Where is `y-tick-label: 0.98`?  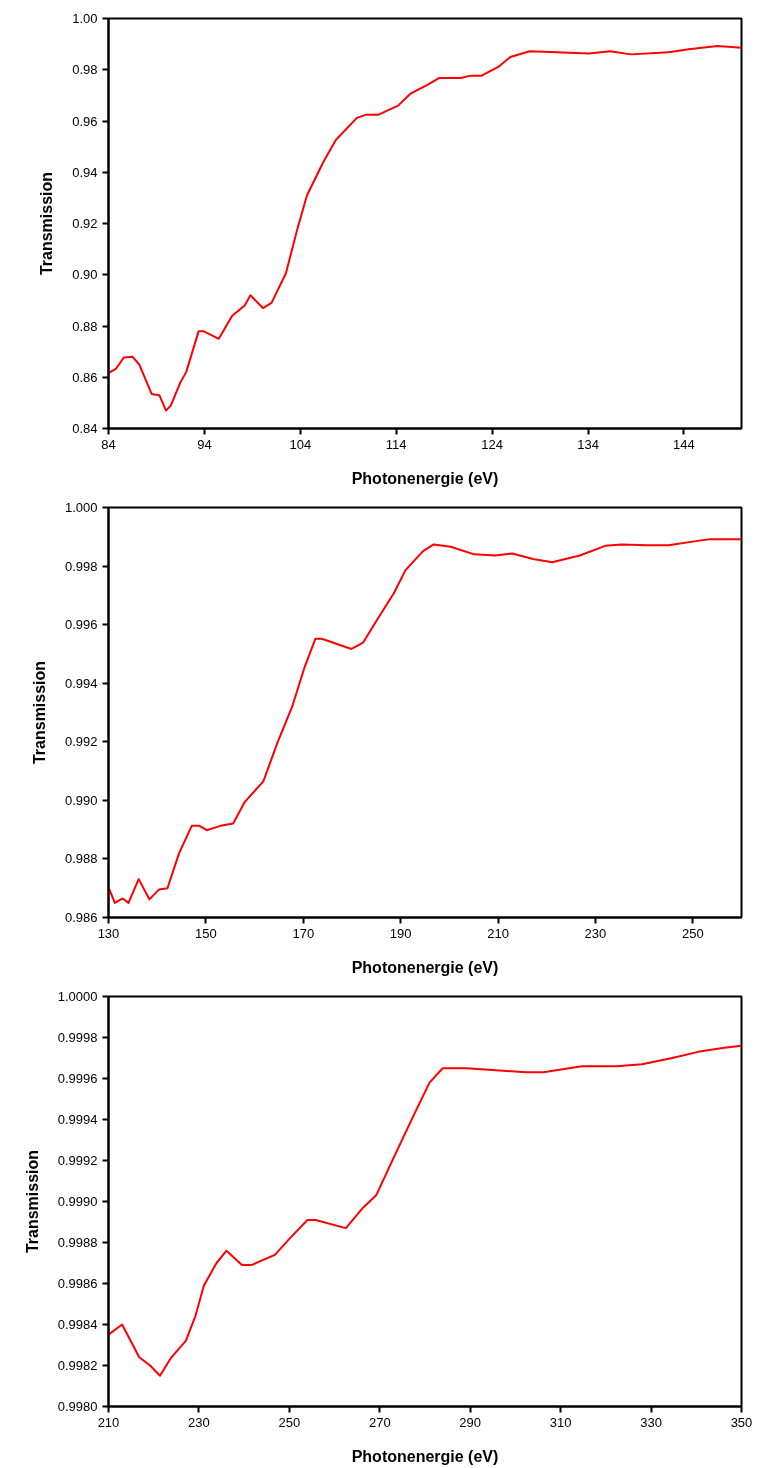
y-tick-label: 0.98 is located at coordinates (85, 70).